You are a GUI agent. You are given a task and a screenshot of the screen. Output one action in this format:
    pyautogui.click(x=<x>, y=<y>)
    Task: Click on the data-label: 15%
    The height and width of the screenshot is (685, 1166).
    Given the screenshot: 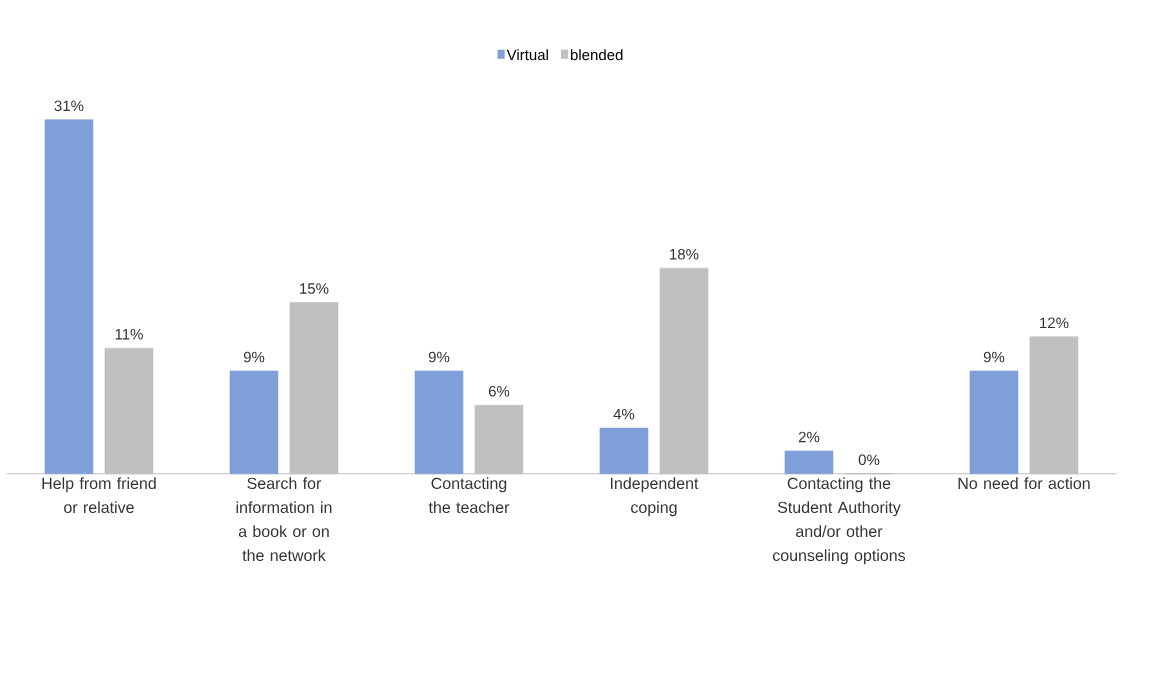 What is the action you would take?
    pyautogui.click(x=314, y=288)
    